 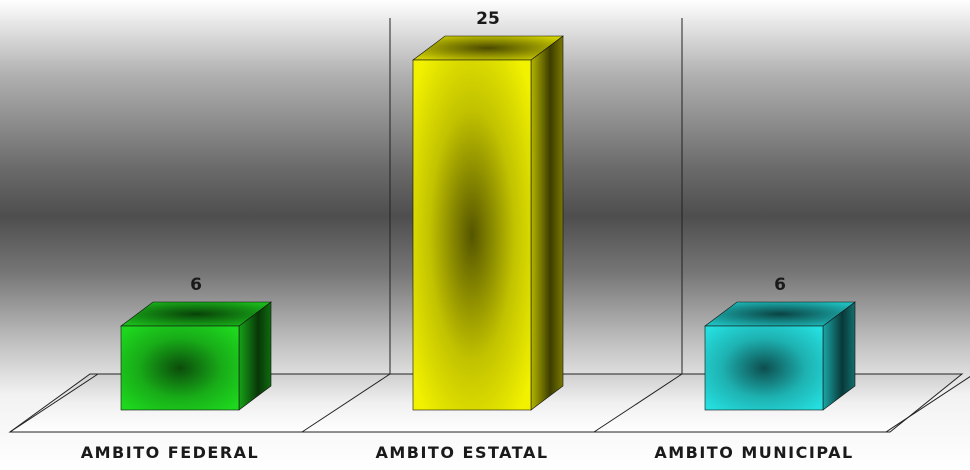 I want to click on bar-side, so click(x=547, y=223).